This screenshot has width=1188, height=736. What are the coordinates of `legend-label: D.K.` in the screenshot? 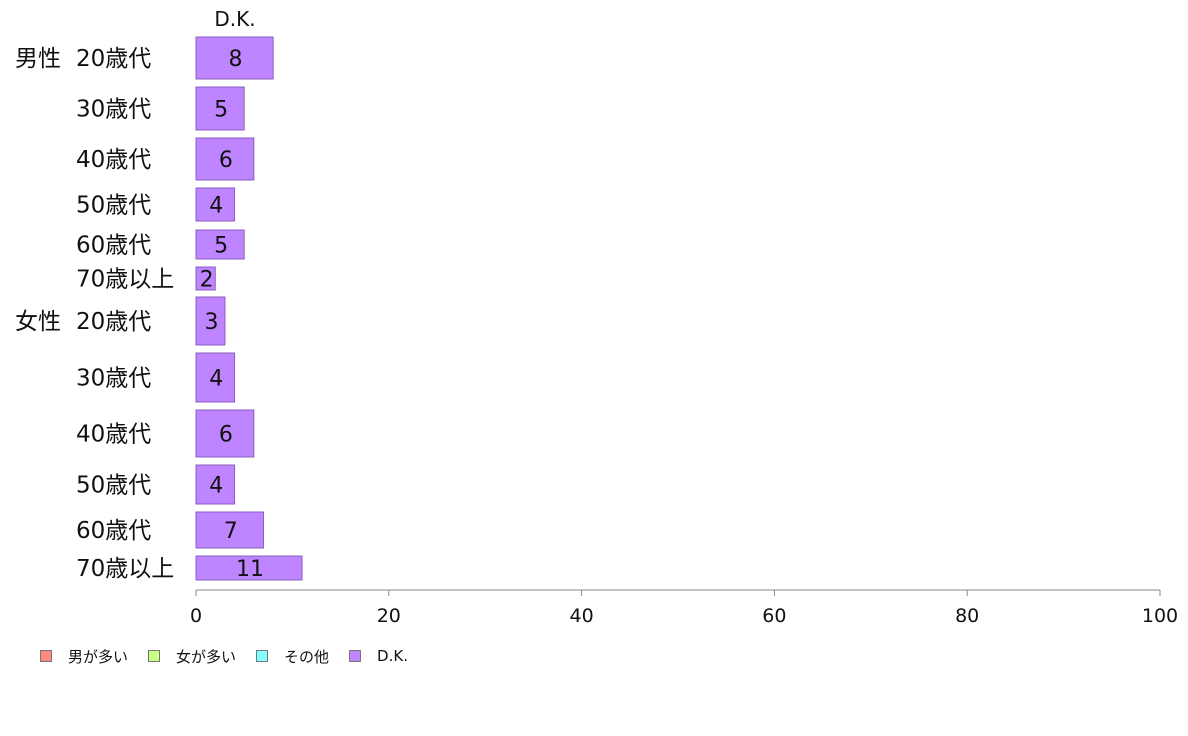 It's located at (392, 656).